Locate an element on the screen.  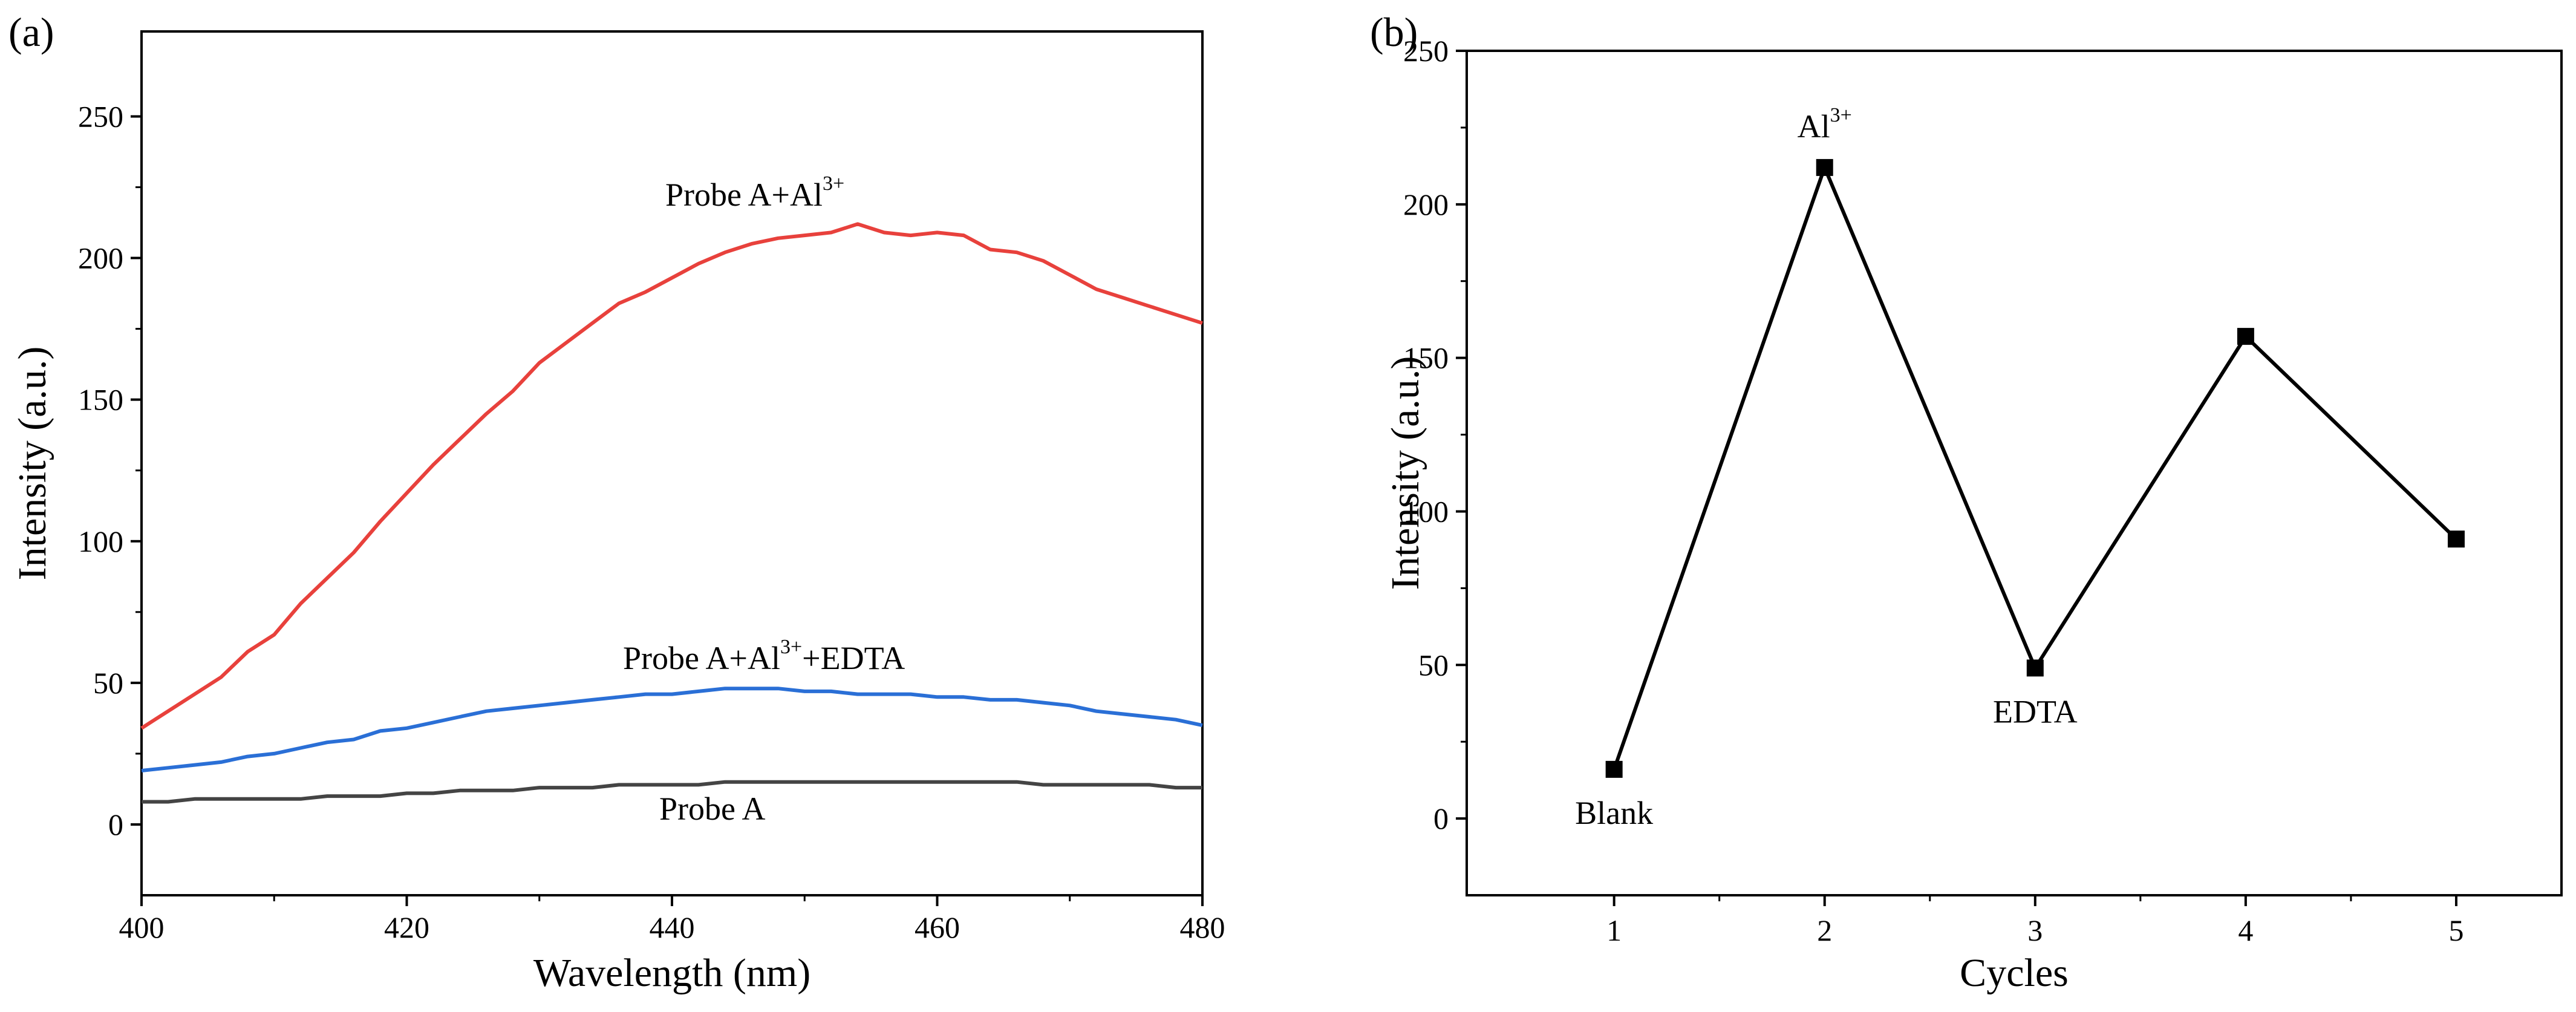
point-annotation-2: EDTA is located at coordinates (2035, 711).